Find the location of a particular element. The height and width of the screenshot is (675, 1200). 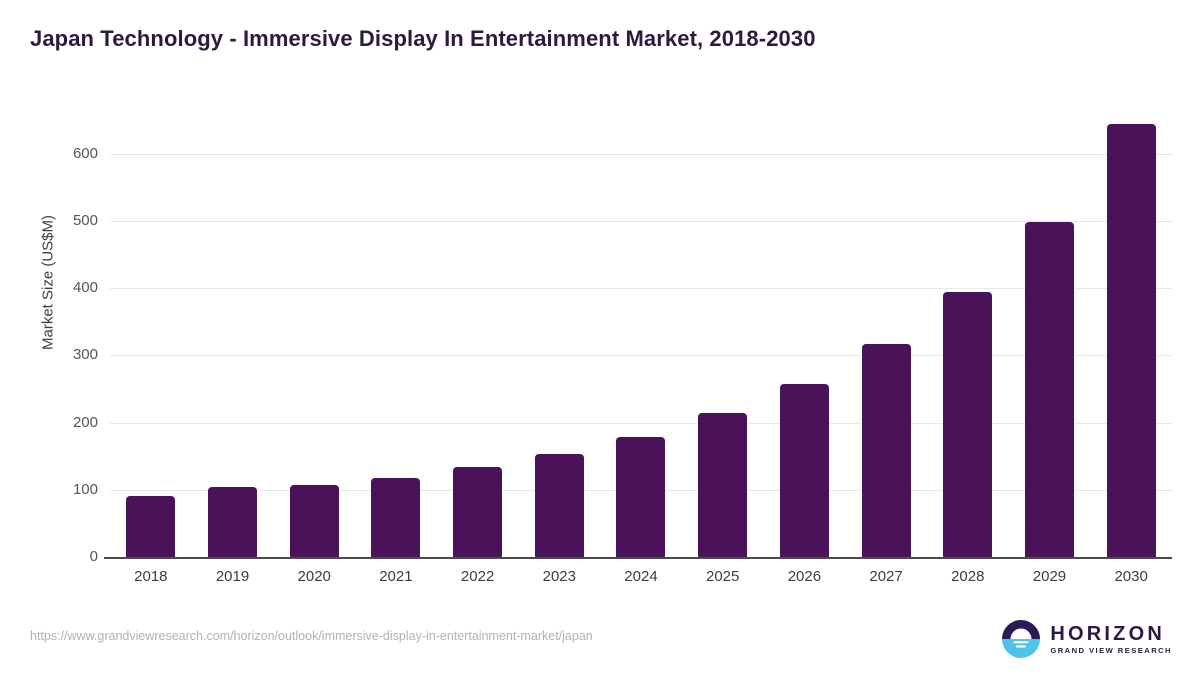

x-axis-tick-label: 2026 is located at coordinates (804, 576).